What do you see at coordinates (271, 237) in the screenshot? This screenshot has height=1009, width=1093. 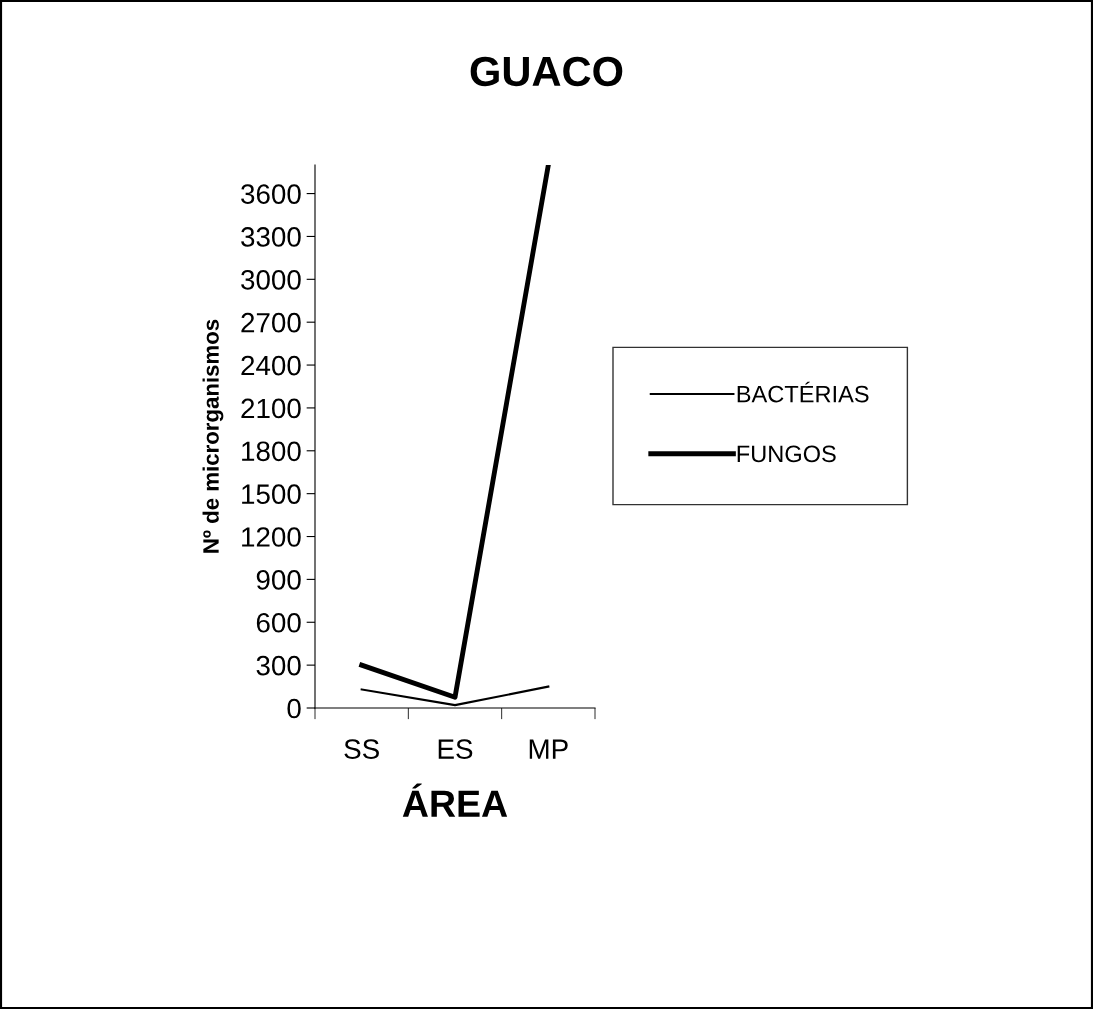 I see `y-tick-label: 3300` at bounding box center [271, 237].